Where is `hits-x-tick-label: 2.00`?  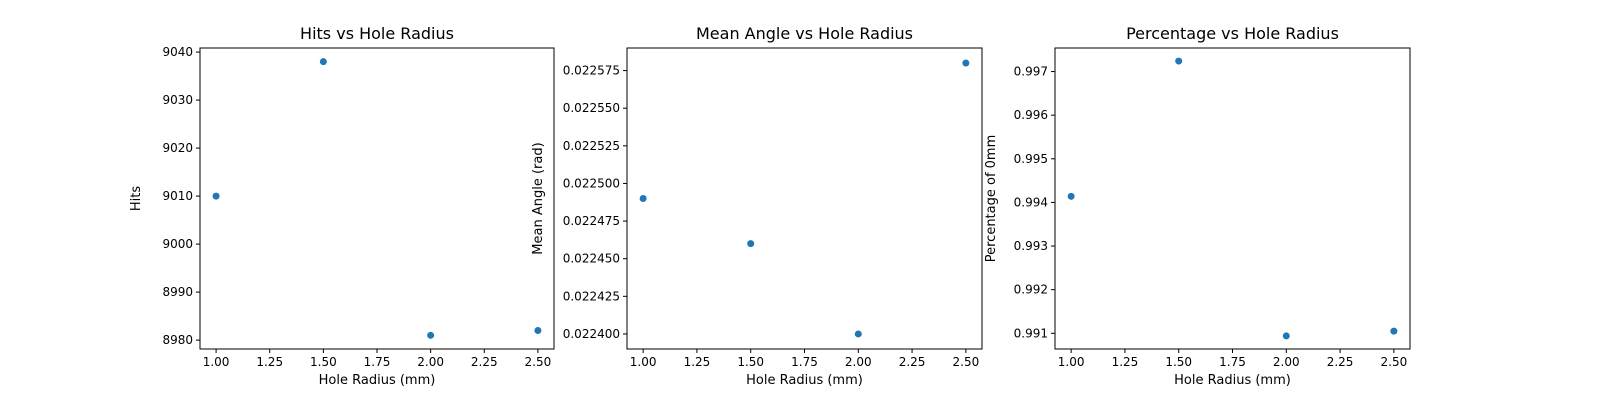 hits-x-tick-label: 2.00 is located at coordinates (430, 362).